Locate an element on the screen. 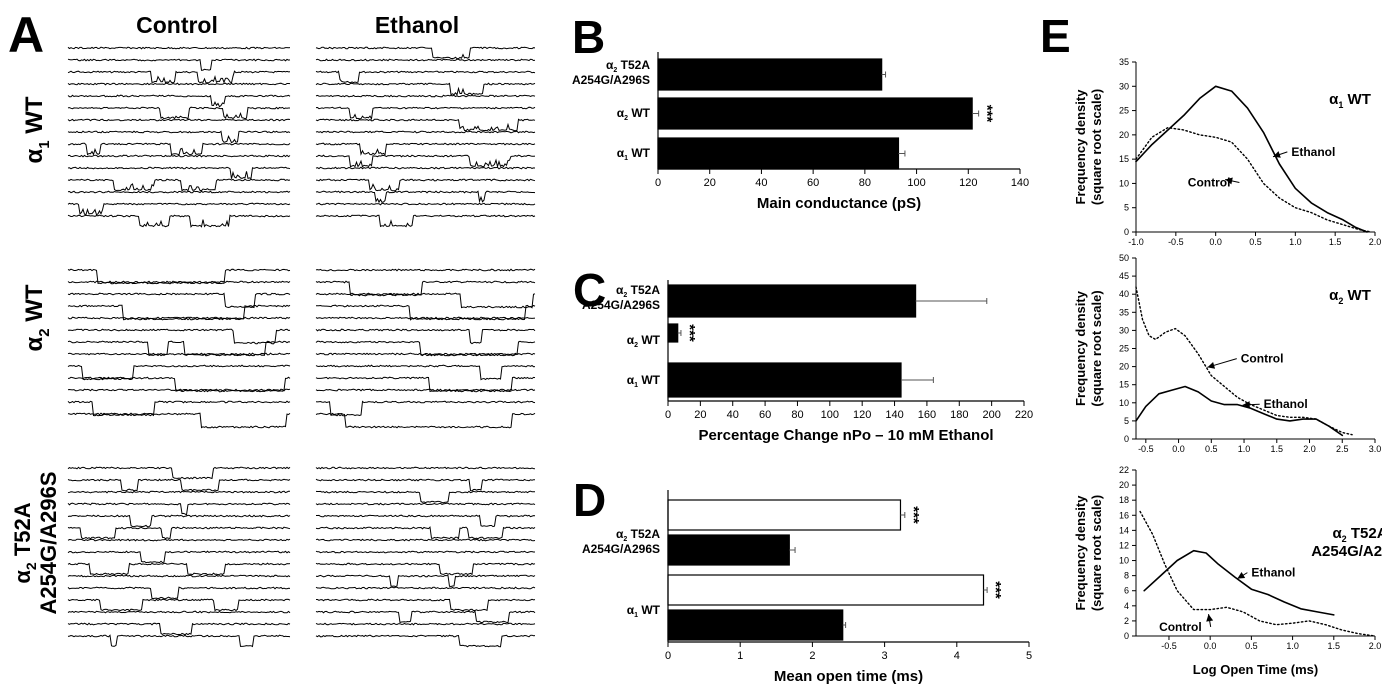 This screenshot has width=1382, height=684. x-tick-label: 1.5 is located at coordinates (1335, 242).